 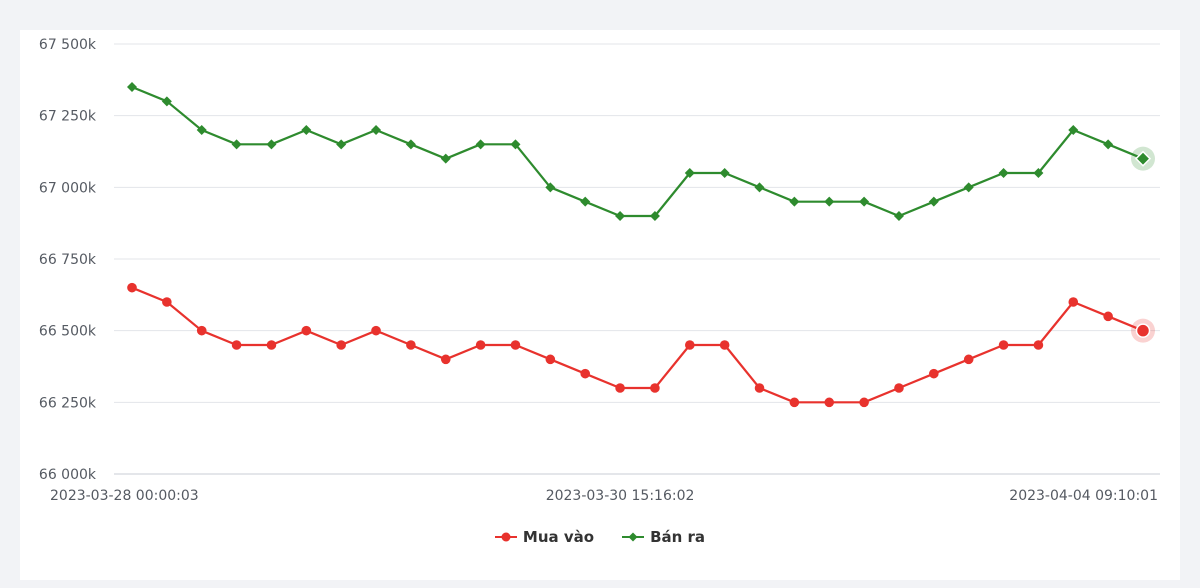 What do you see at coordinates (68, 188) in the screenshot?
I see `y-tick-label: 67 000k` at bounding box center [68, 188].